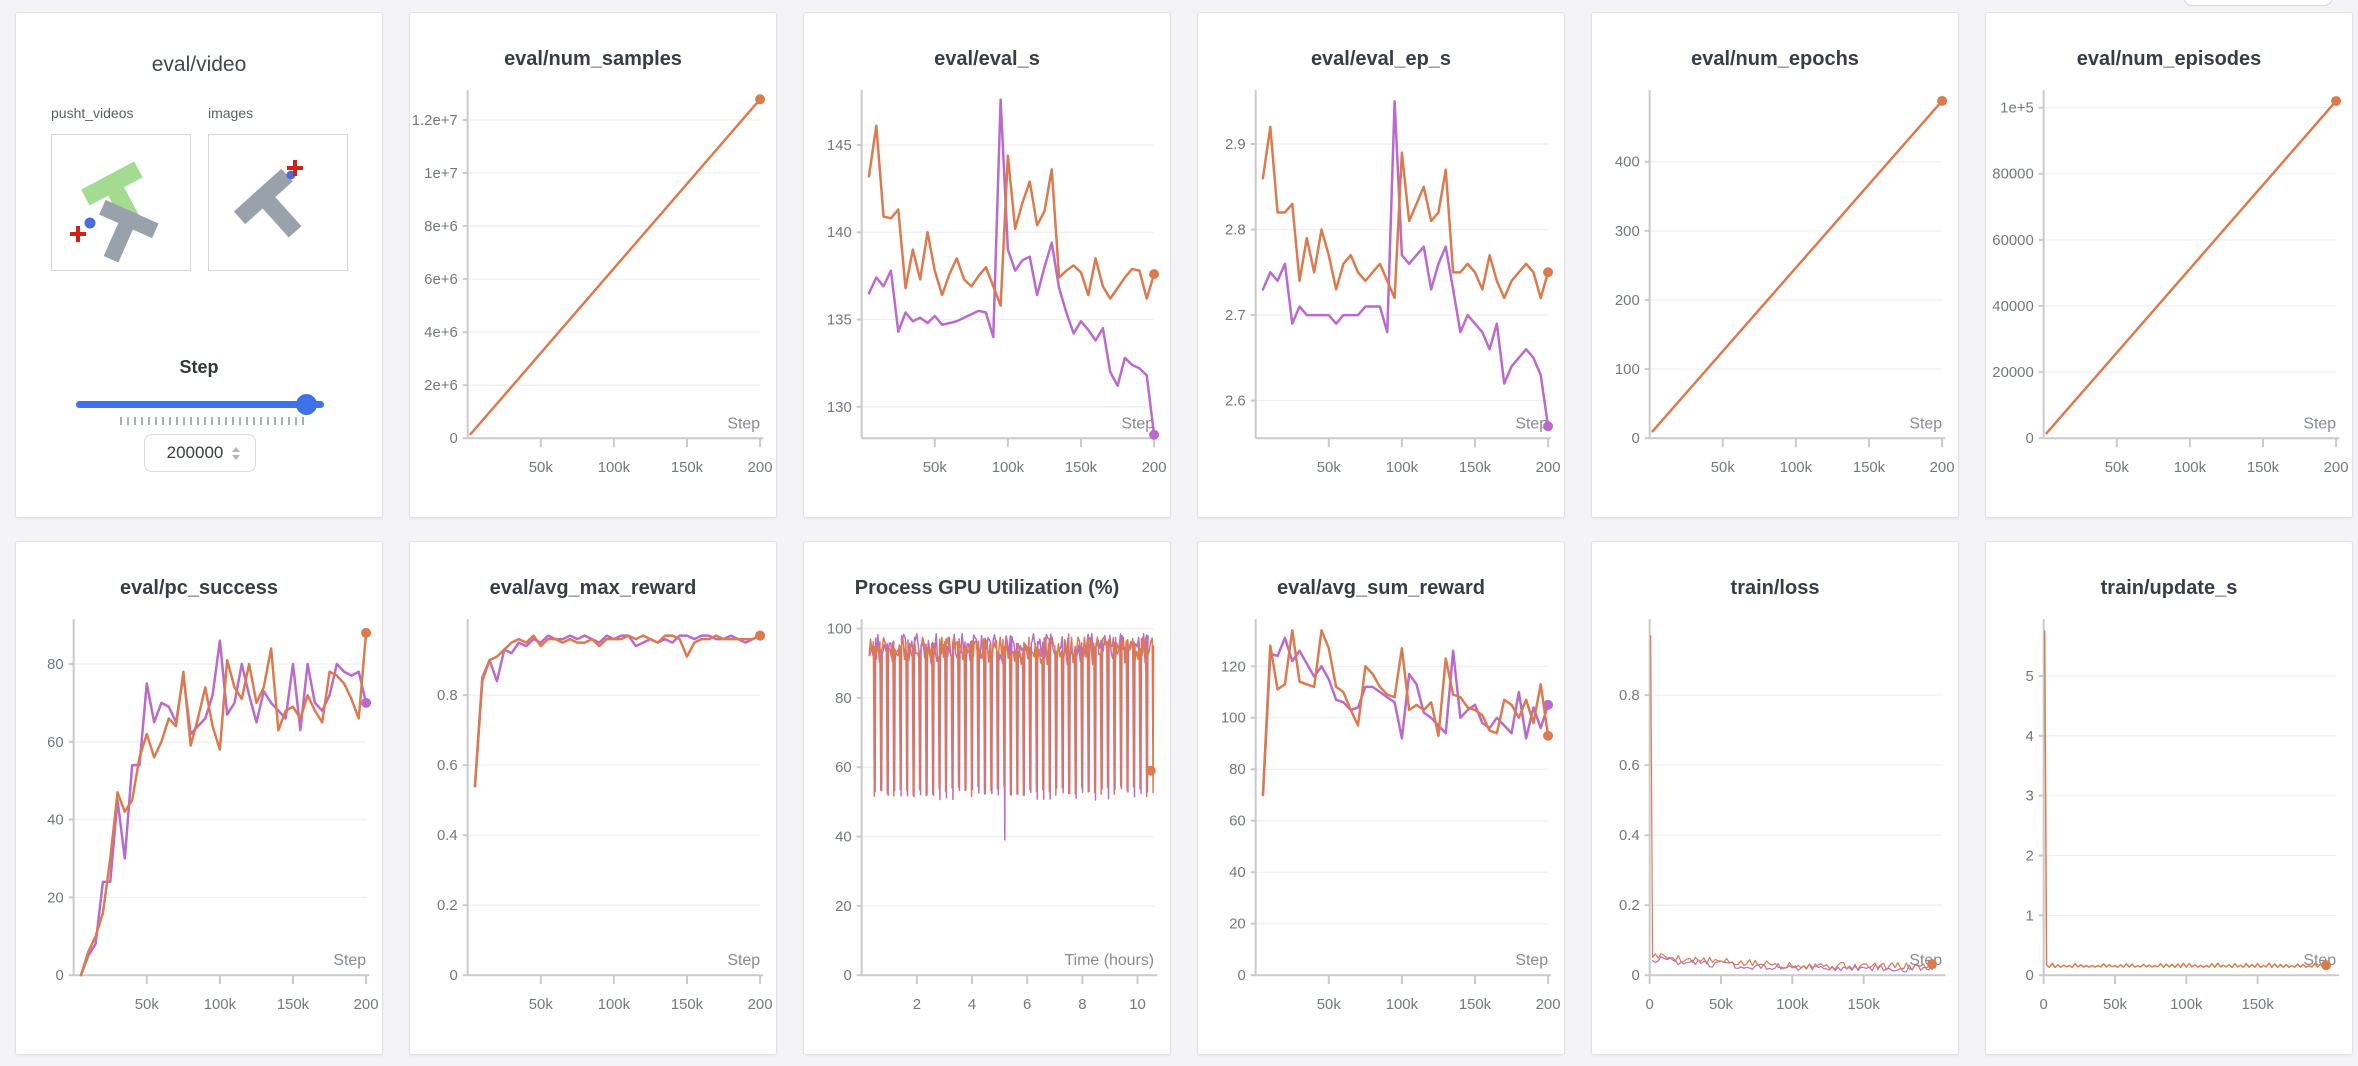  What do you see at coordinates (2012, 373) in the screenshot?
I see `svg-text: 20000` at bounding box center [2012, 373].